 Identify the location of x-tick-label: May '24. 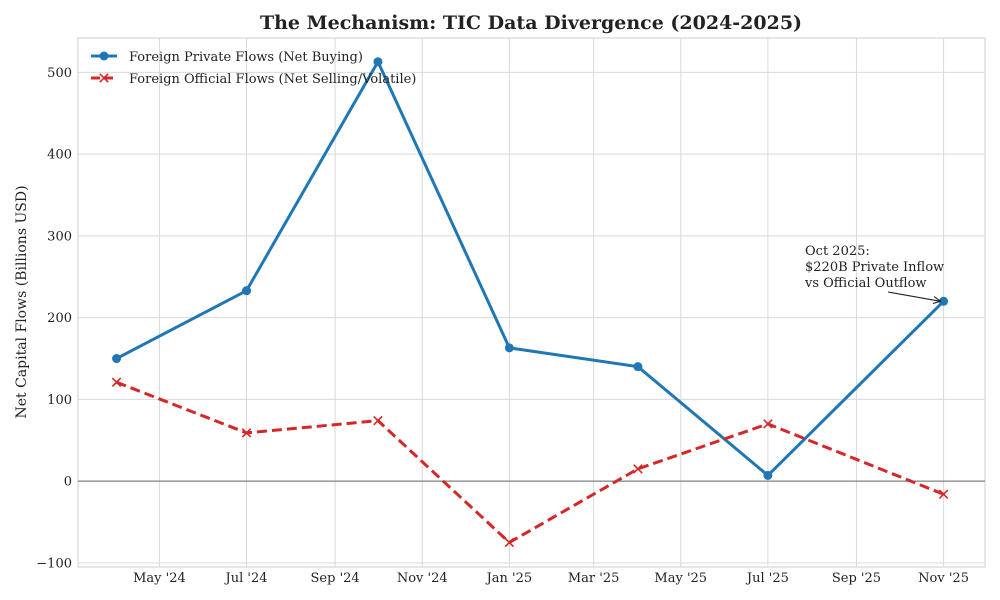
(159, 578).